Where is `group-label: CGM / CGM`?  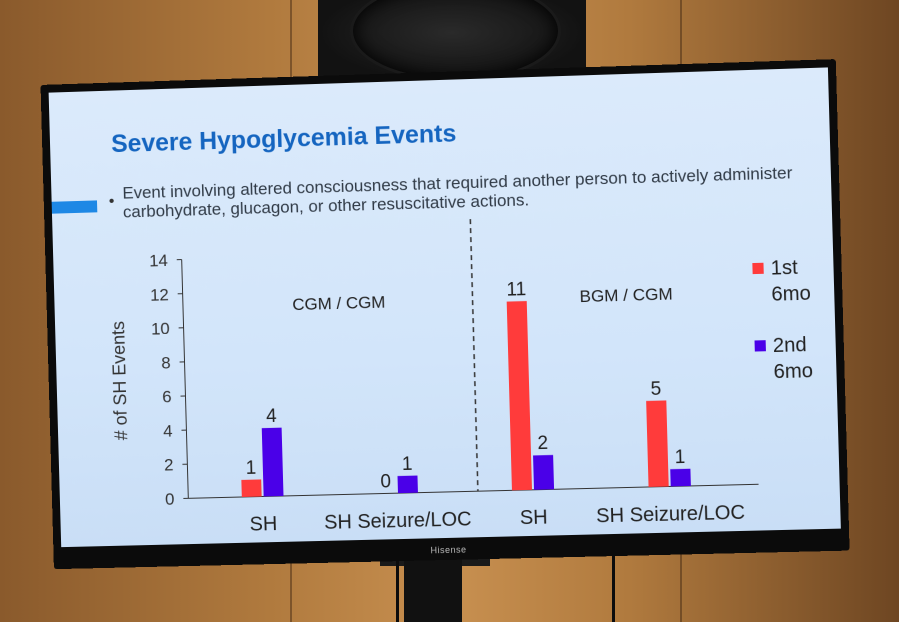
group-label: CGM / CGM is located at coordinates (339, 304).